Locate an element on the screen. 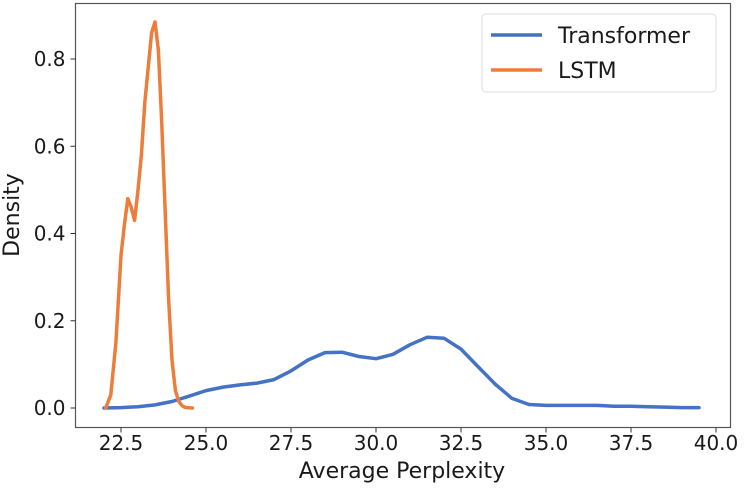 The width and height of the screenshot is (744, 488). y-tick-label: 0.0 is located at coordinates (50, 408).